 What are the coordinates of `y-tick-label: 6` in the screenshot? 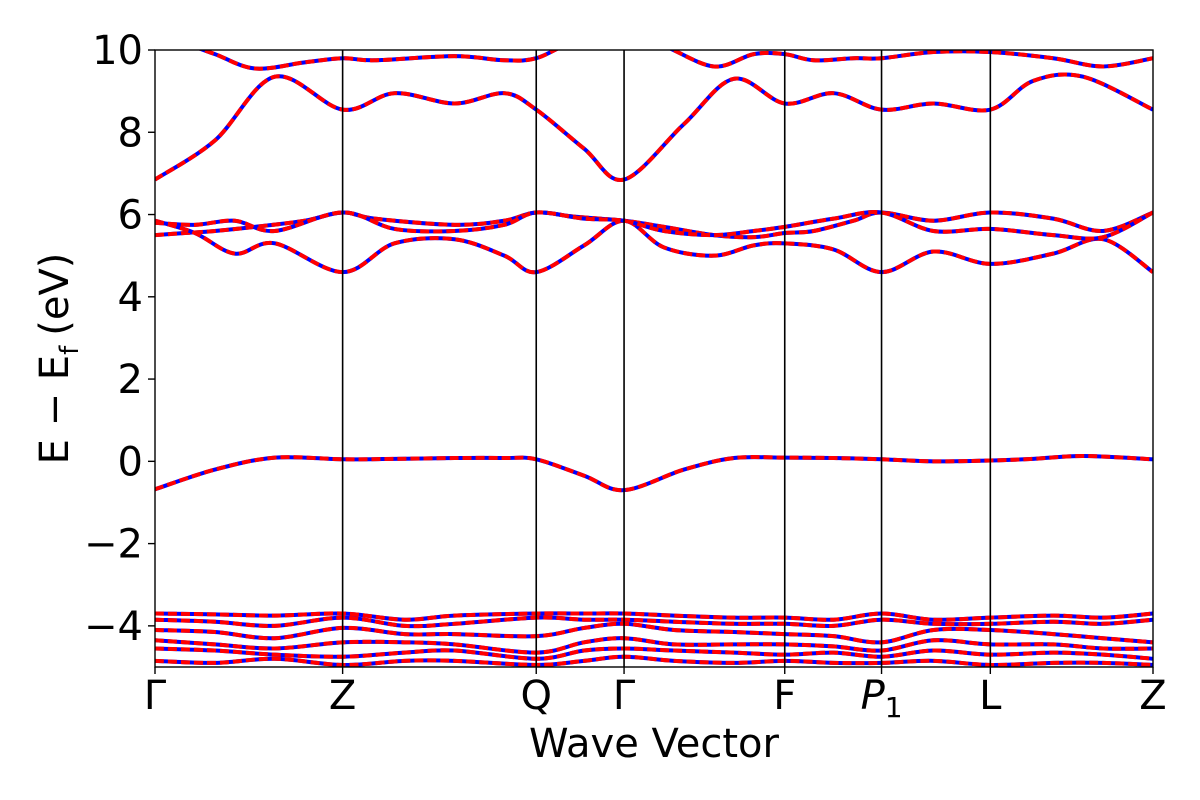 It's located at (130, 216).